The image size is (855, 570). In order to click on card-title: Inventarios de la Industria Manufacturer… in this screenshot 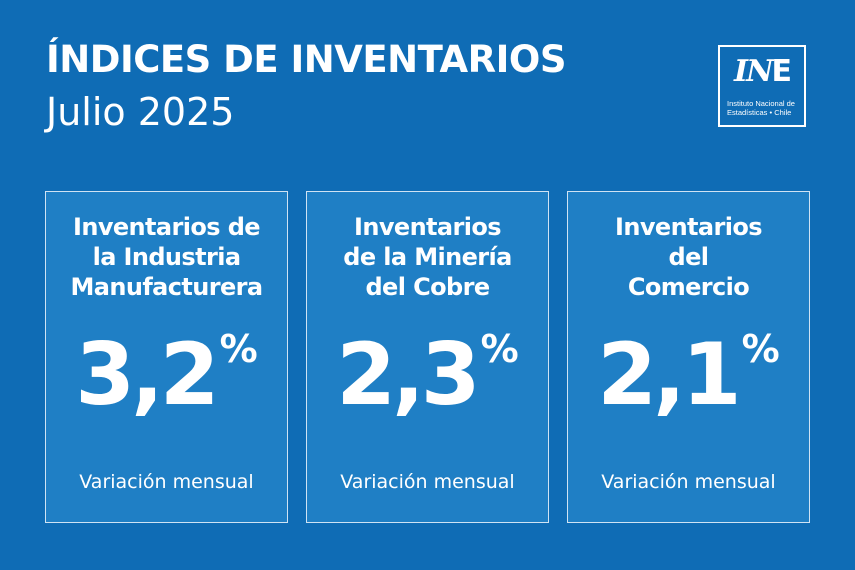, I will do `click(166, 257)`.